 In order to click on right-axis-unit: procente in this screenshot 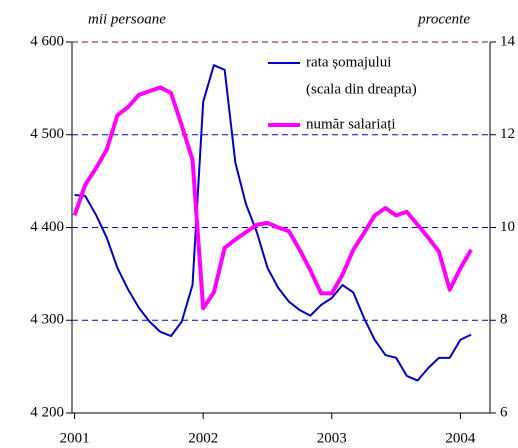, I will do `click(443, 19)`.